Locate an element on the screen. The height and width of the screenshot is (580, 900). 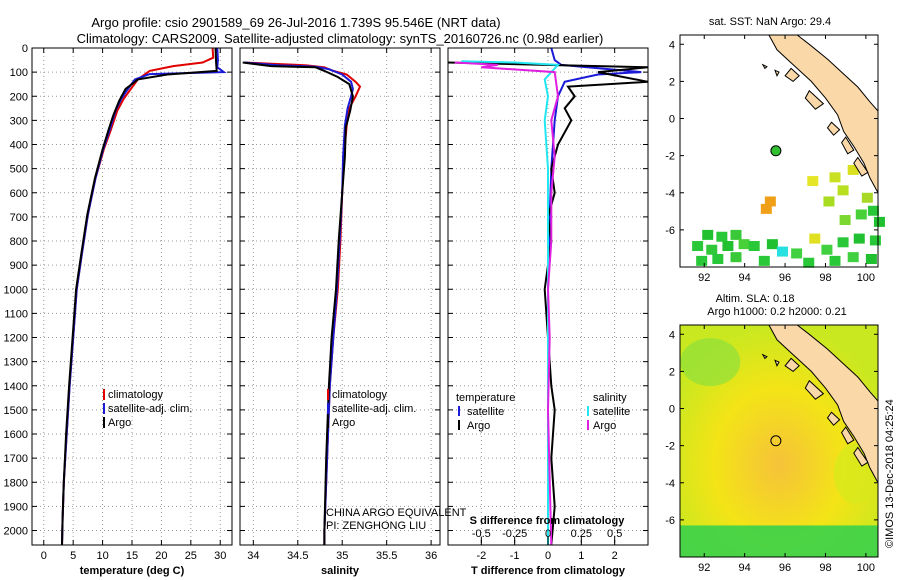
legend-label: climatology is located at coordinates (136, 395).